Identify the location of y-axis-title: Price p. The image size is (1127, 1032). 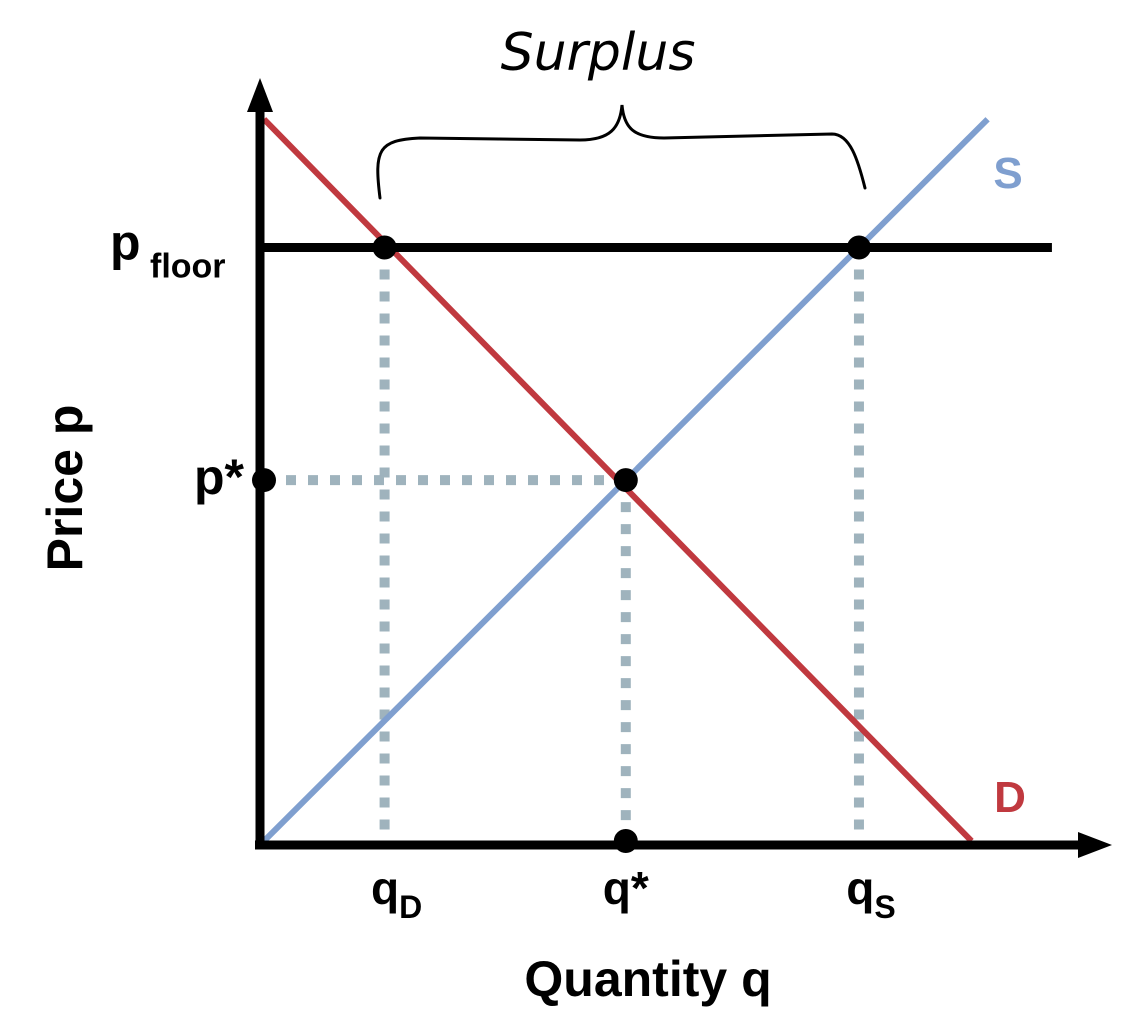
(65, 488).